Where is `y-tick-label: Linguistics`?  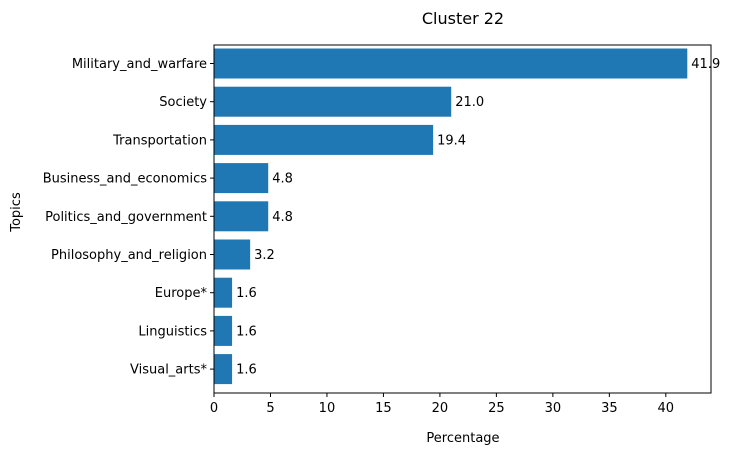
y-tick-label: Linguistics is located at coordinates (172, 331).